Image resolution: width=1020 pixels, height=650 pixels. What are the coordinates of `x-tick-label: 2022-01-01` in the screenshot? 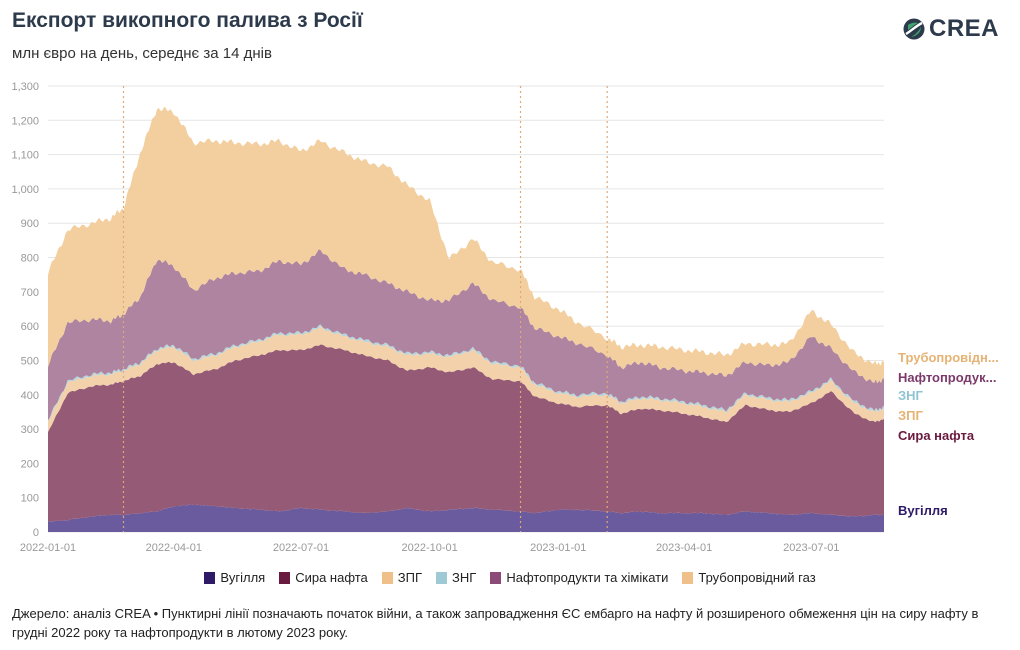 It's located at (48, 548).